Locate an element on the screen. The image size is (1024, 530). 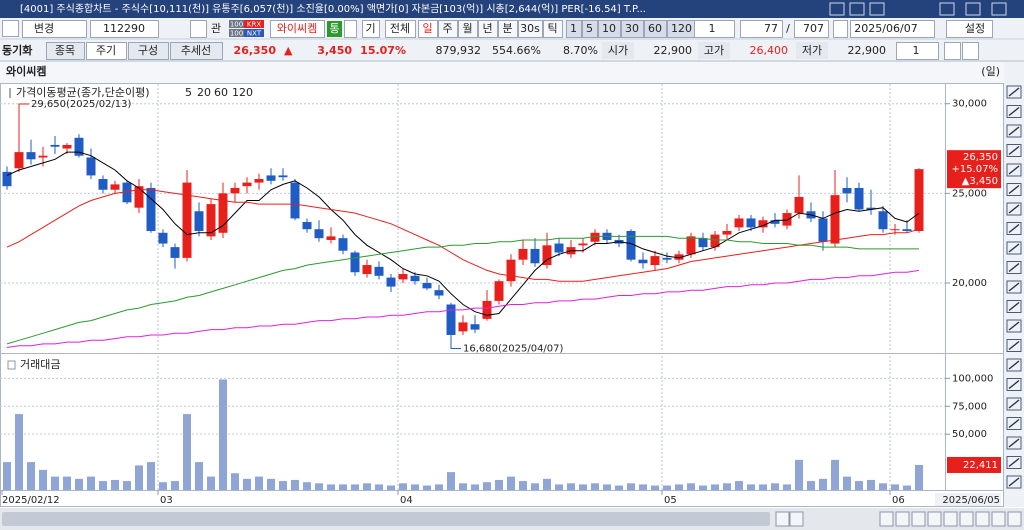
add-button is located at coordinates (952, 51).